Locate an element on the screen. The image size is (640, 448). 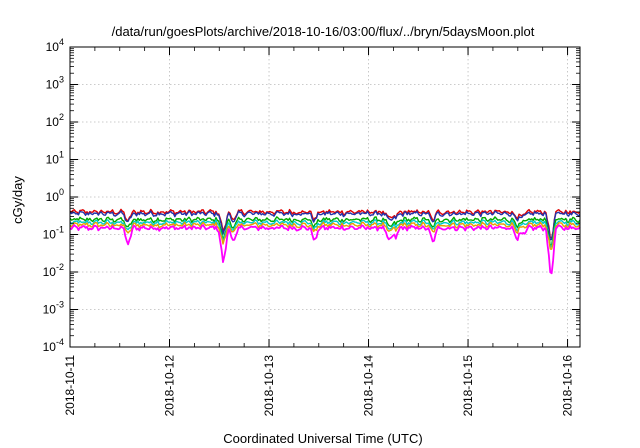
y-tick-label: 10⁻² is located at coordinates (53, 270).